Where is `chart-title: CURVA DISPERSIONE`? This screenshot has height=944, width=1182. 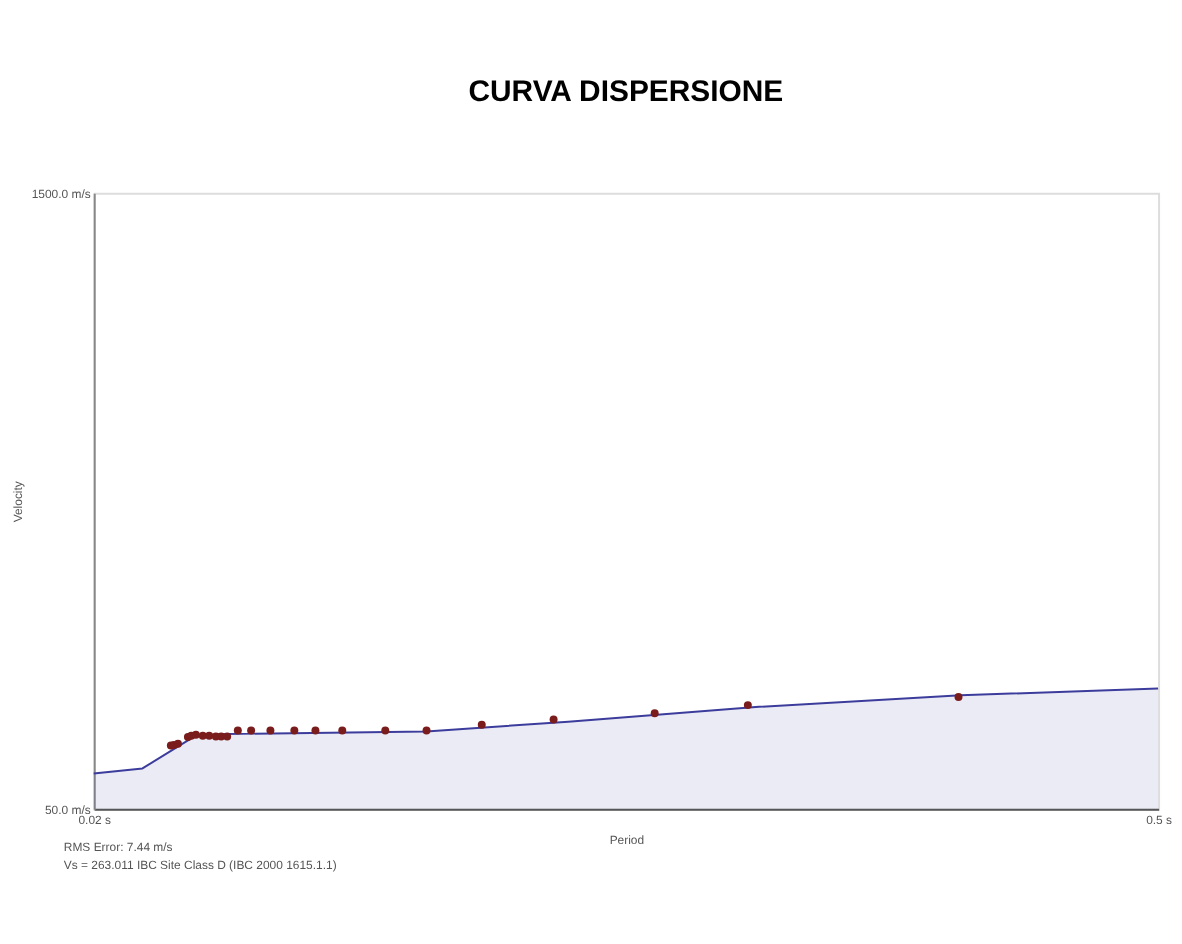 chart-title: CURVA DISPERSIONE is located at coordinates (626, 92).